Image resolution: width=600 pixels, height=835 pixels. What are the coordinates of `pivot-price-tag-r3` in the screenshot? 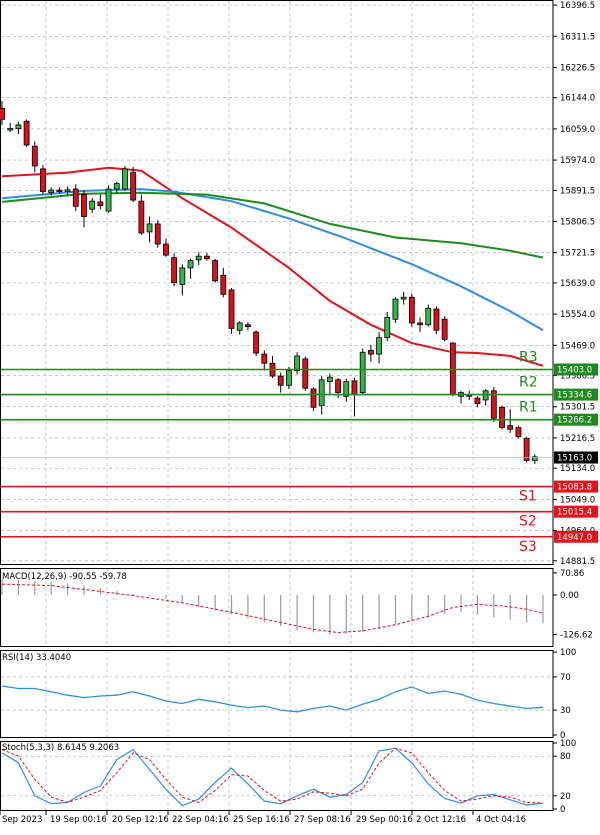 It's located at (576, 369).